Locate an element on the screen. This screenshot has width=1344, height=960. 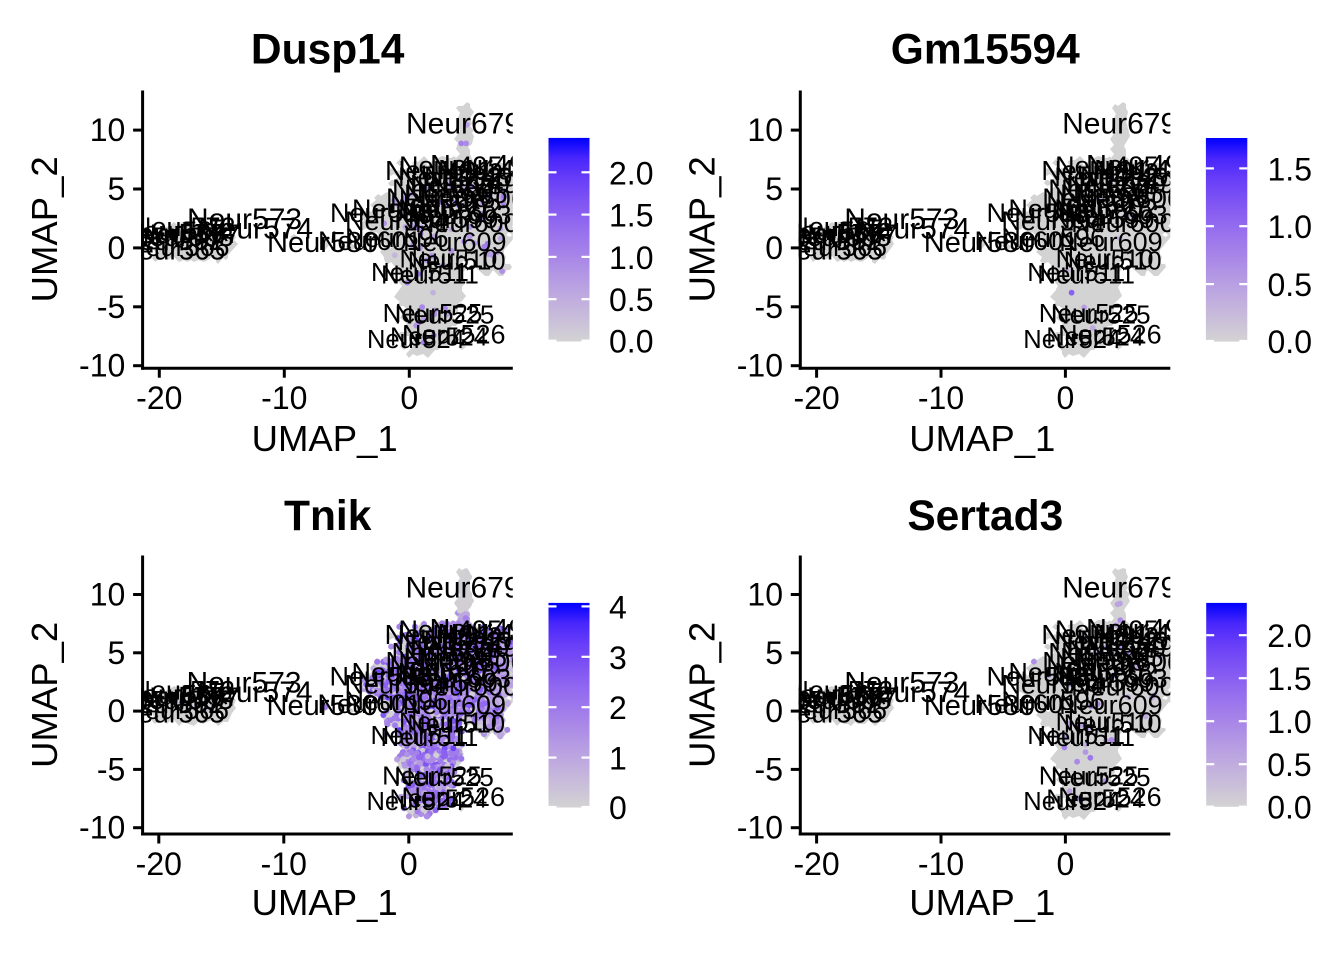
svg-text: Neur572 is located at coordinates (184, 227).